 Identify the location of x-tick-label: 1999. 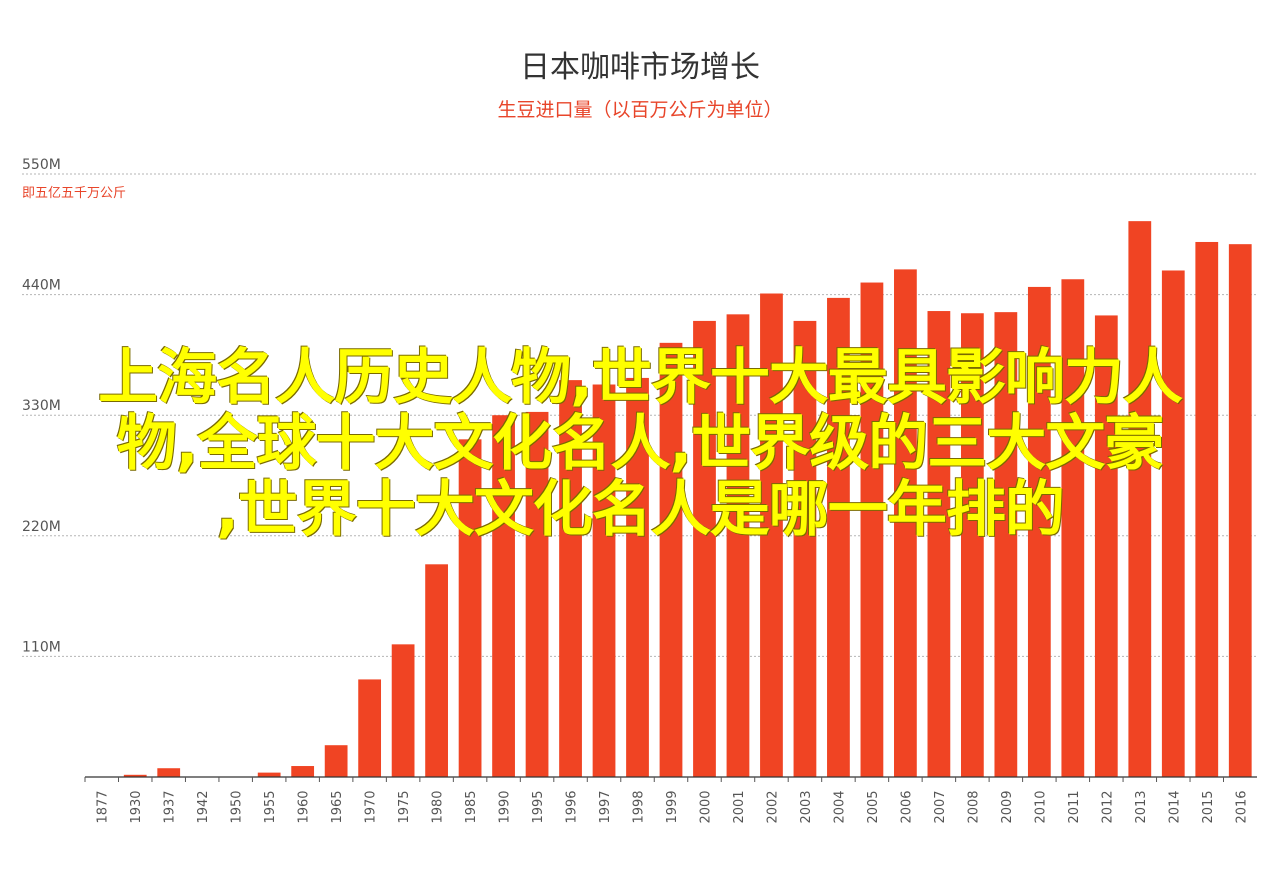
(672, 806).